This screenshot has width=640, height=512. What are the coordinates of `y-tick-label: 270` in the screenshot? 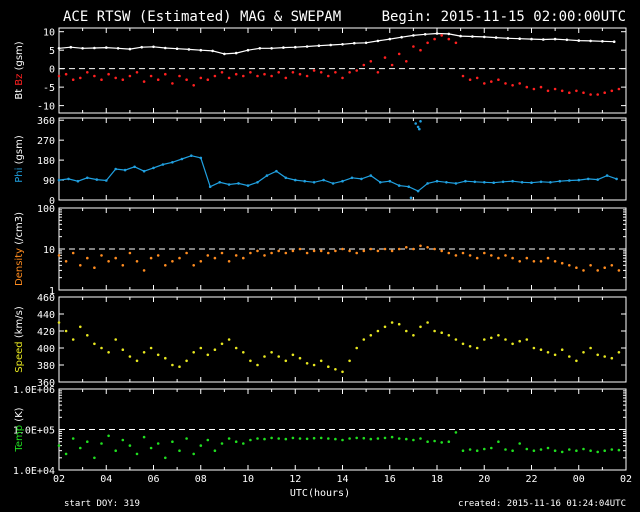 It's located at (46, 141).